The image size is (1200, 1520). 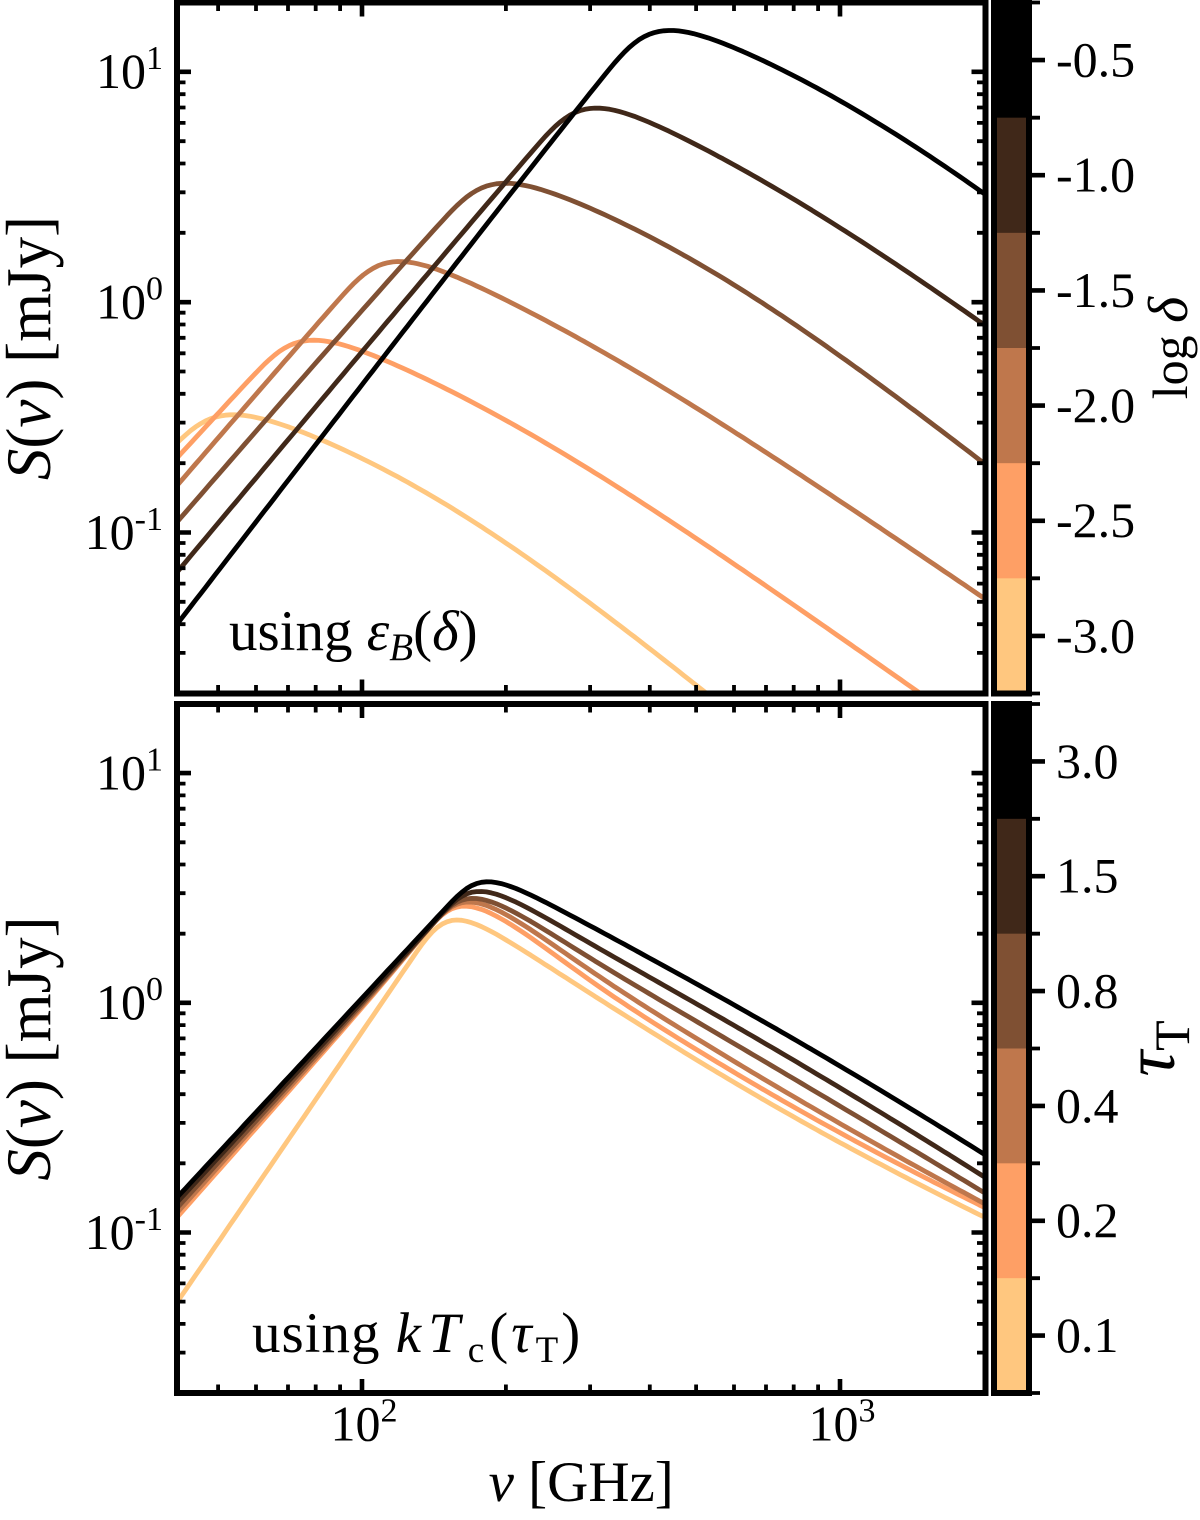 I want to click on svg-text: 1.5, so click(x=1087, y=876).